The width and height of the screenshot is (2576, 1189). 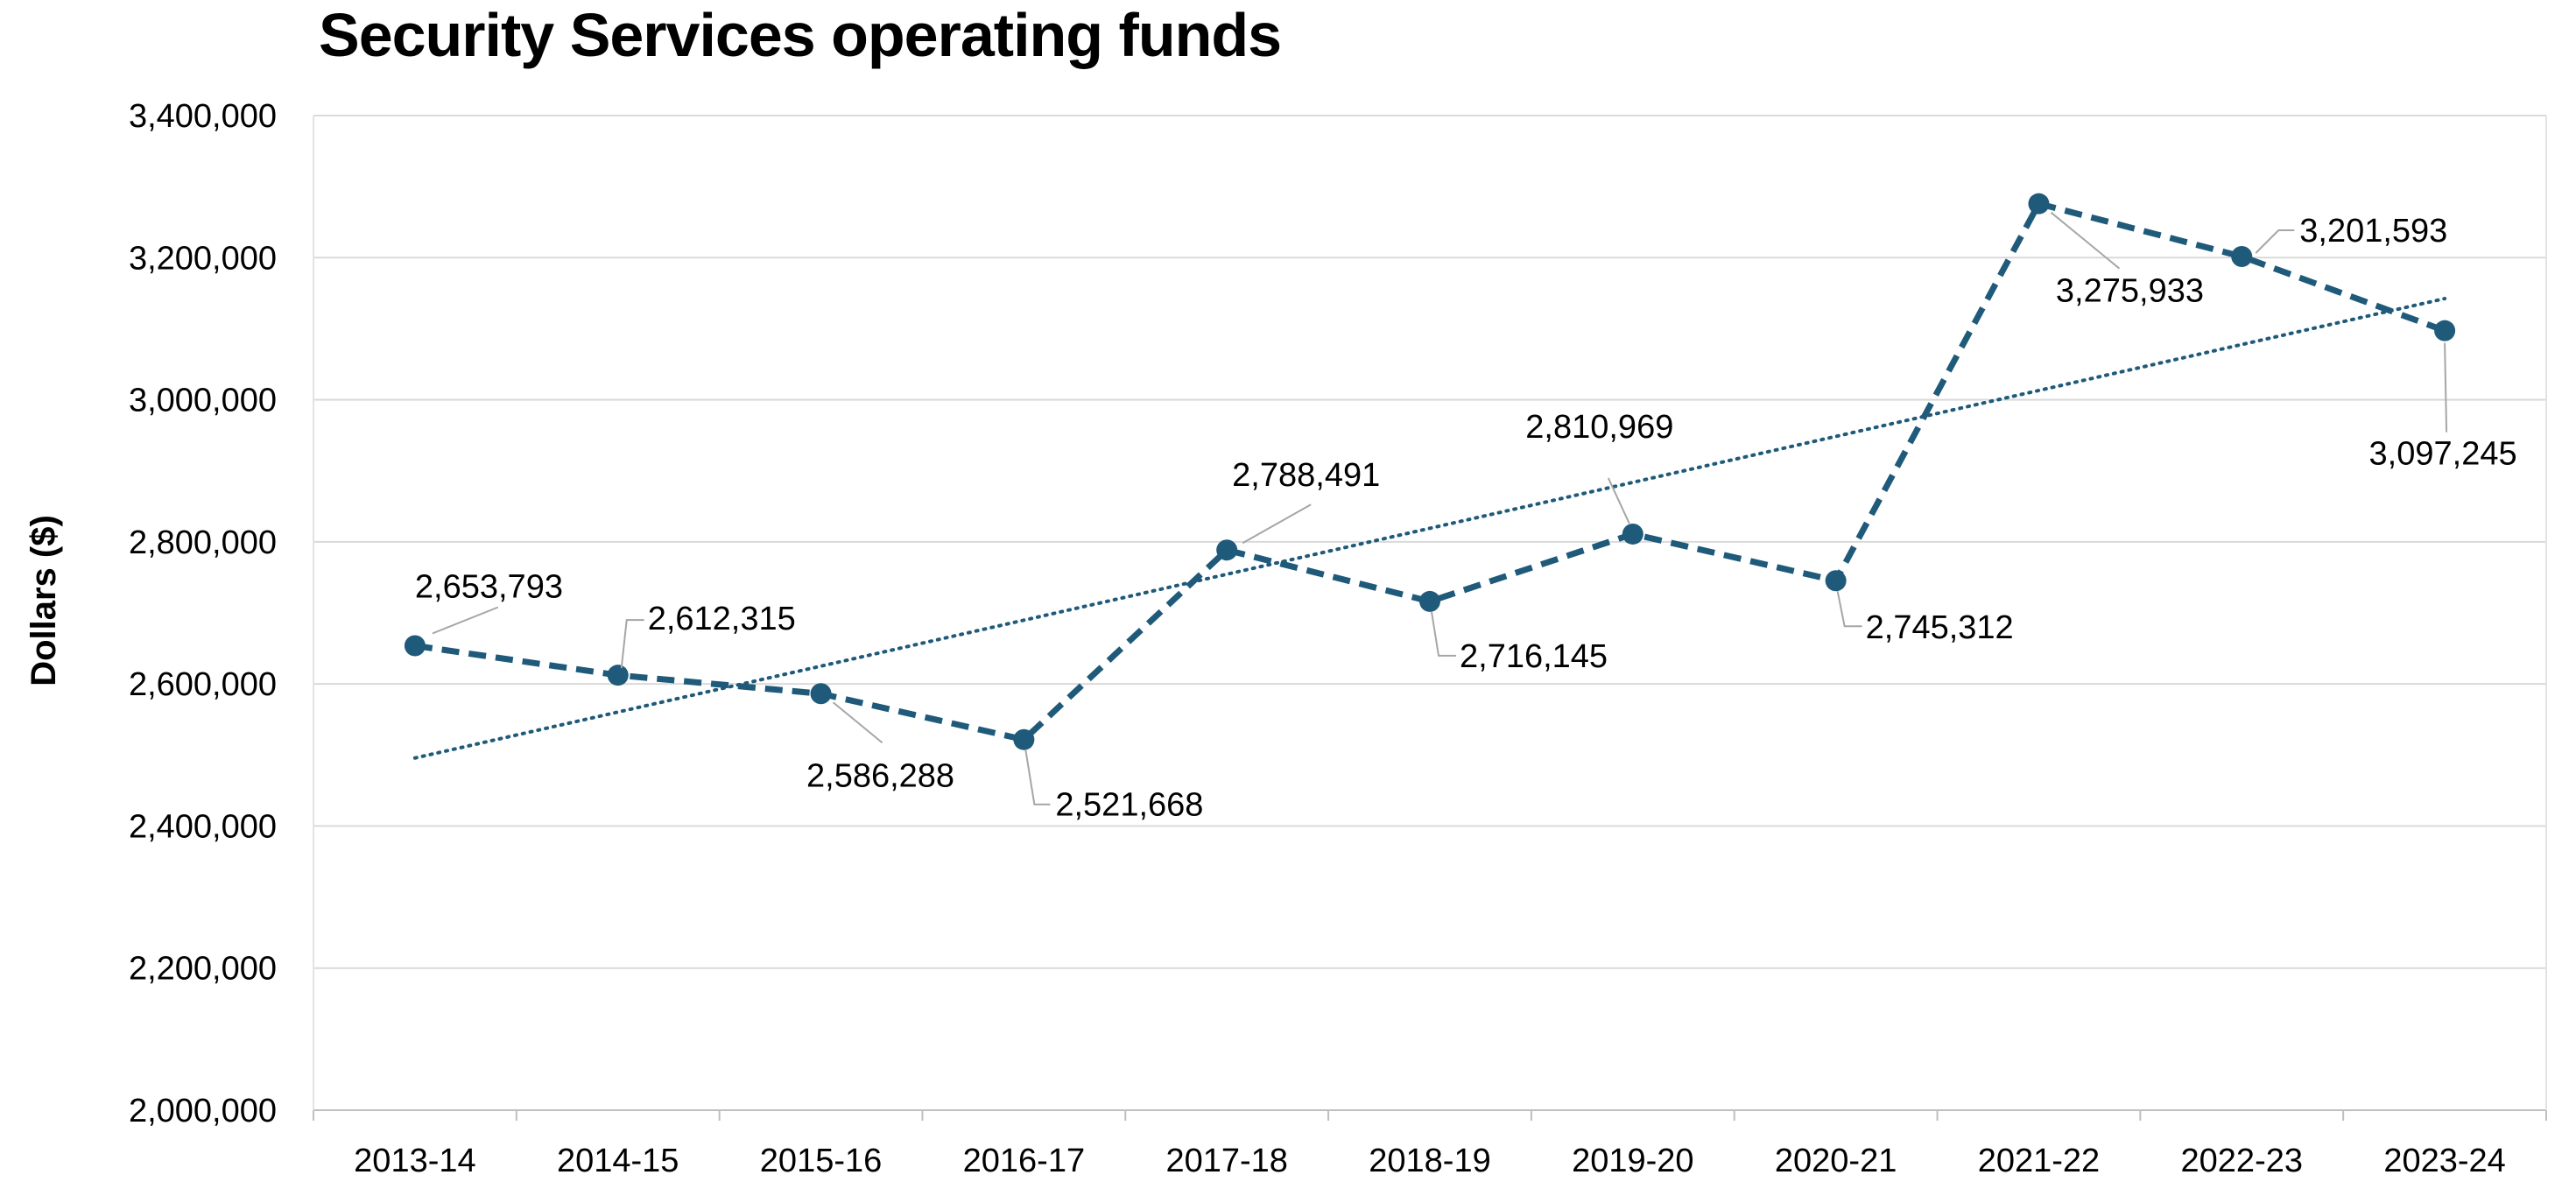 I want to click on y-tick-label: 3,200,000, so click(x=203, y=258).